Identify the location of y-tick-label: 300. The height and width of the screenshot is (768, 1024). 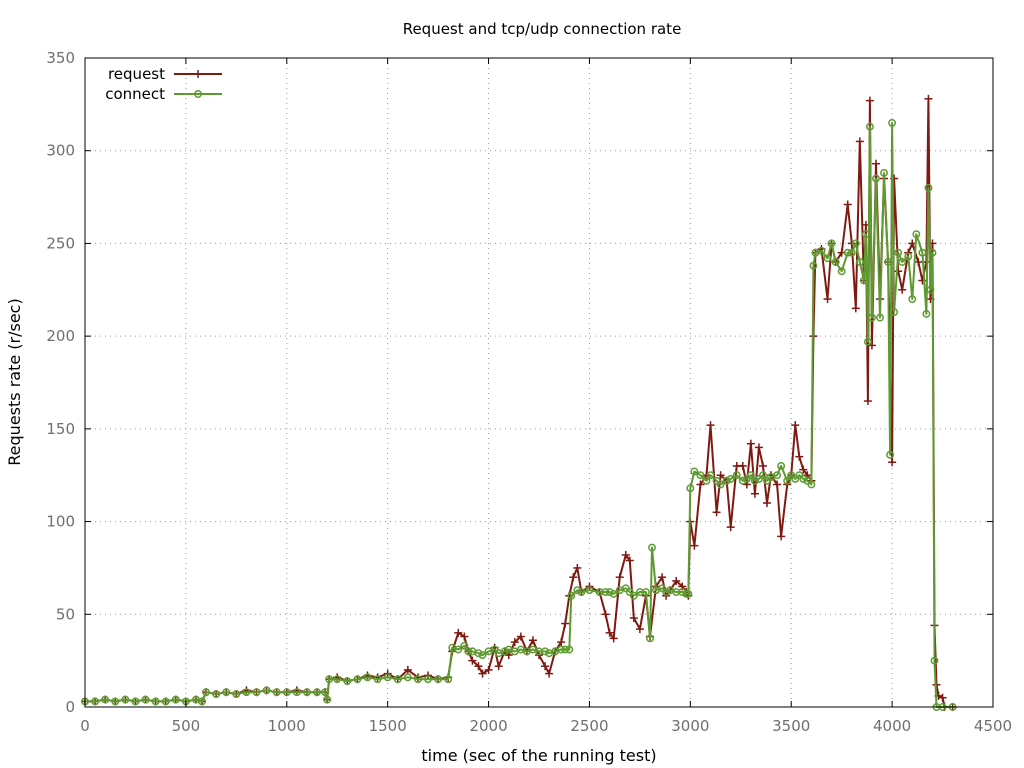
(60, 151).